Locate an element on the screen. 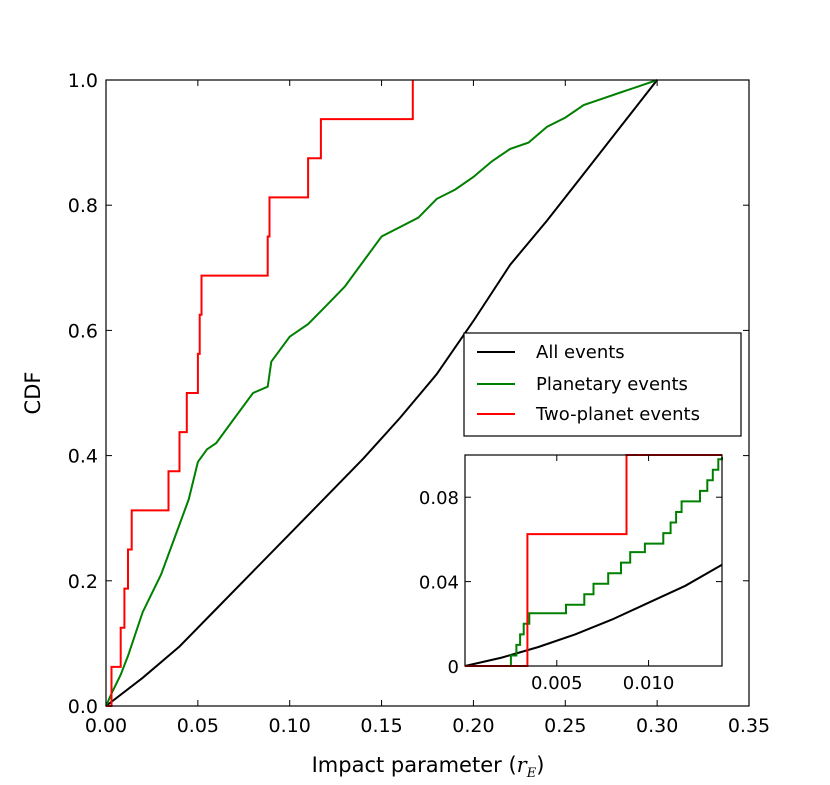 The height and width of the screenshot is (785, 830). y-axis-label: CDF is located at coordinates (33, 393).